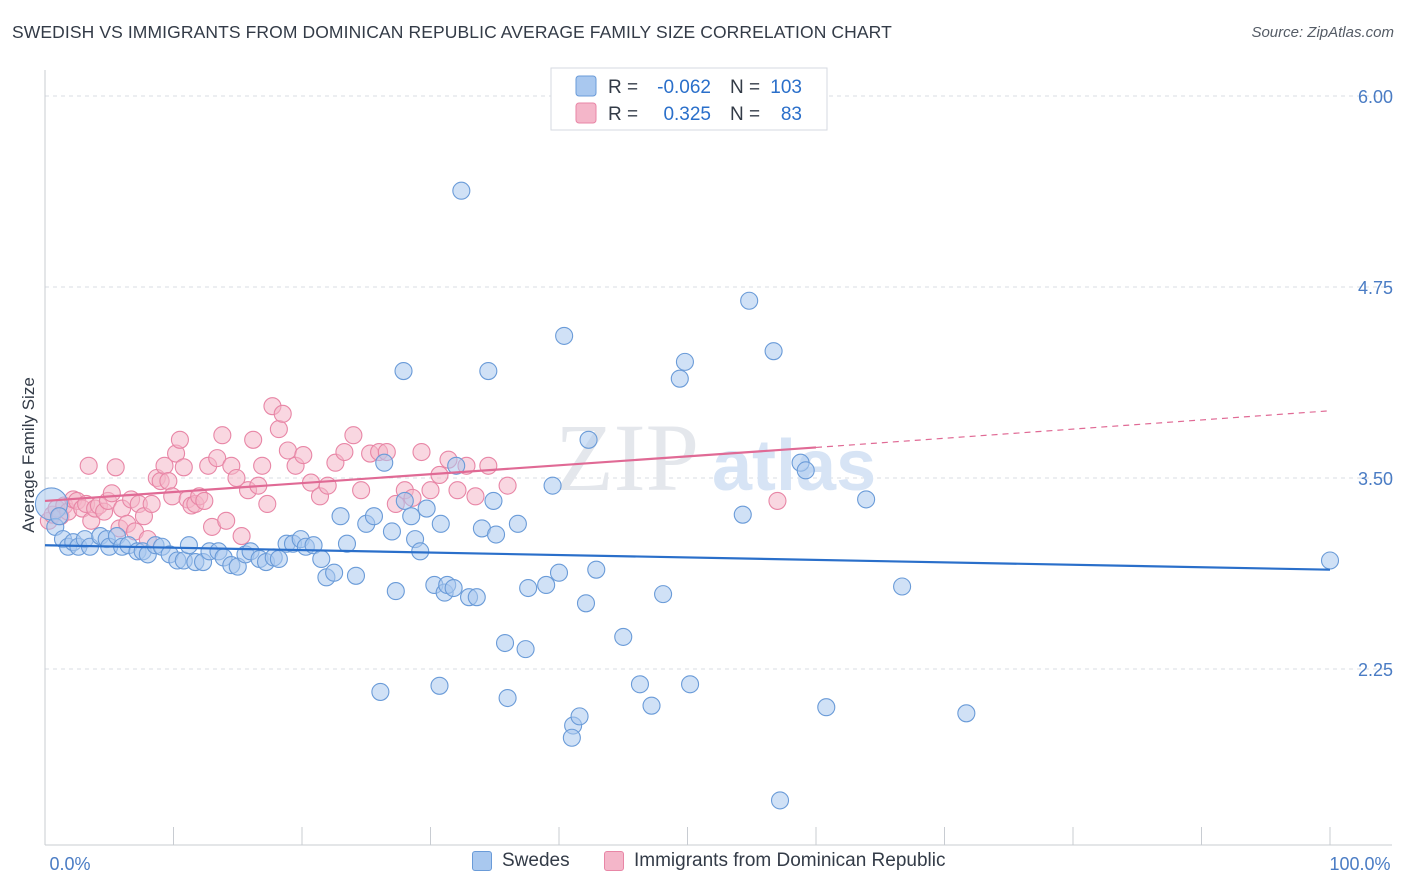  Describe the element at coordinates (69, 864) in the screenshot. I see `x-tick-label-left: 0.0%` at that location.